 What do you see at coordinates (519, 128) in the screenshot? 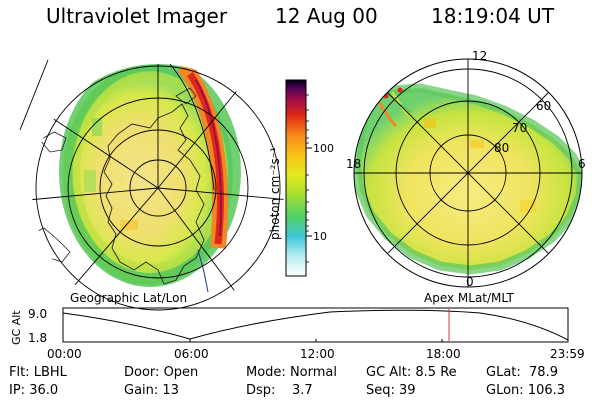
I see `mlat-label-70: 70` at bounding box center [519, 128].